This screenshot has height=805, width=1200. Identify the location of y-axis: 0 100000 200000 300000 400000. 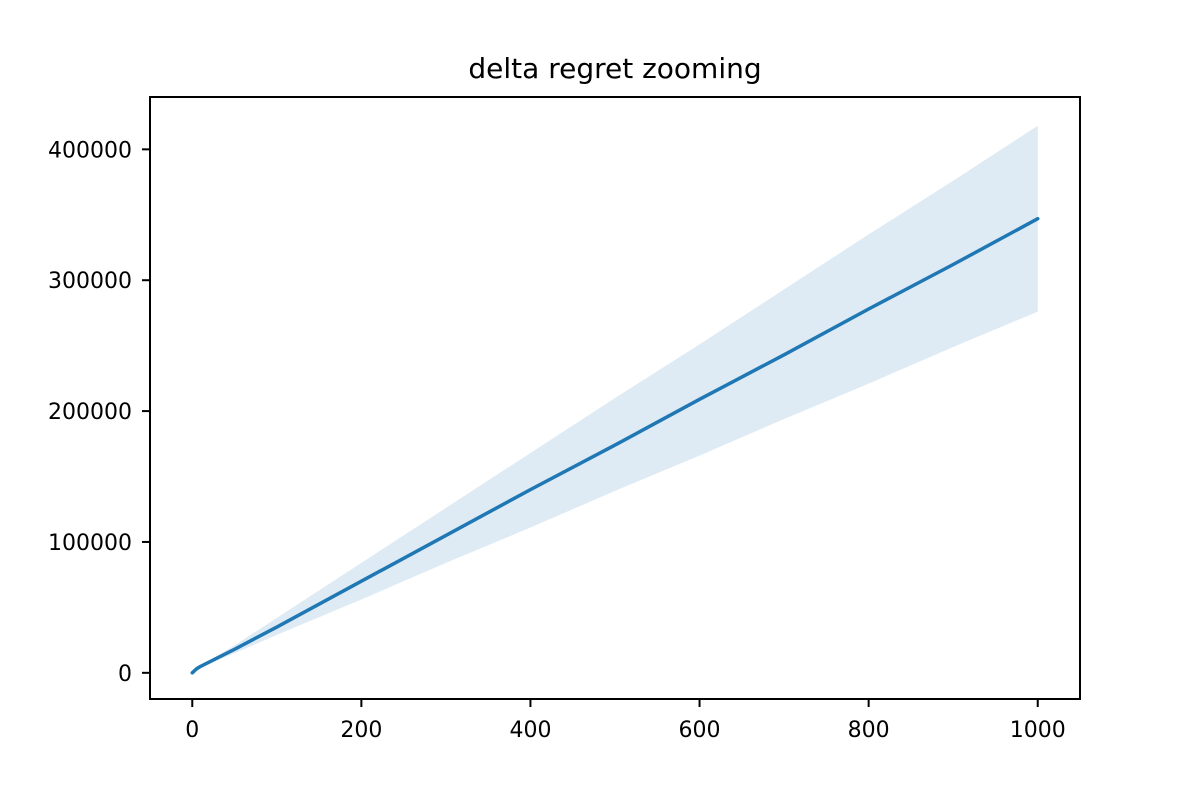
(99, 412).